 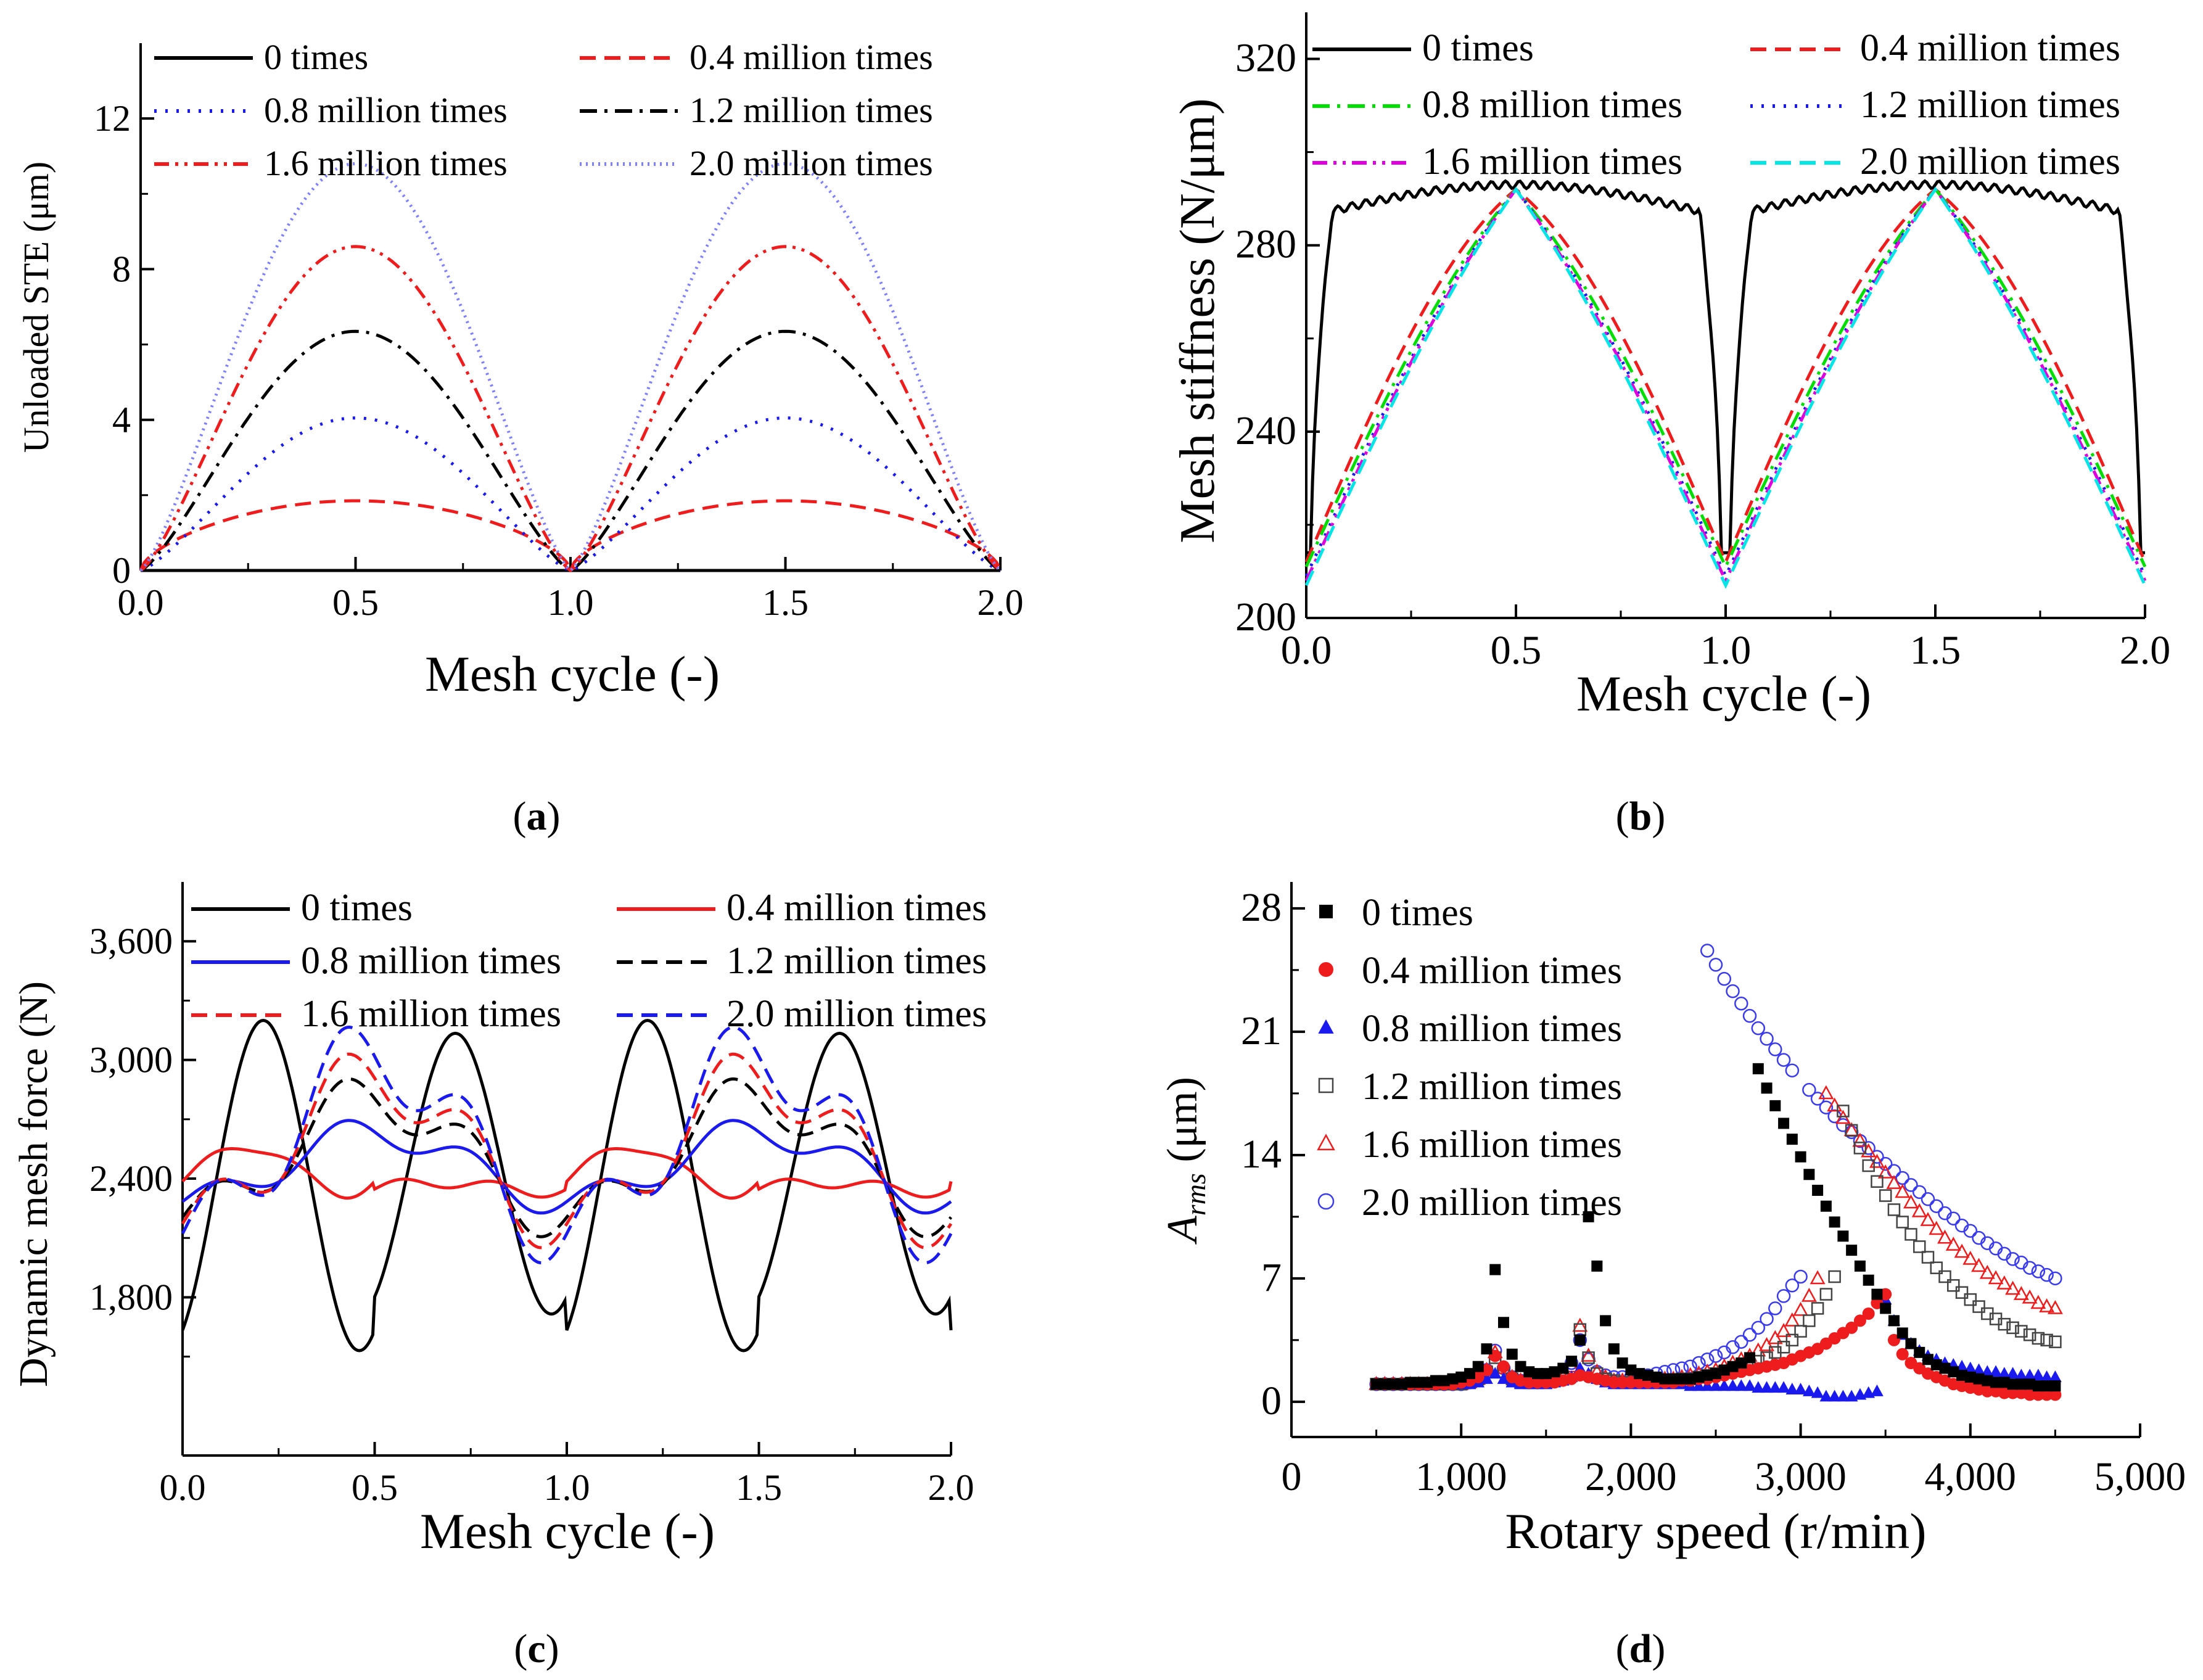 I want to click on b-x-axis-title: Mesh cycle (-), so click(x=1723, y=694).